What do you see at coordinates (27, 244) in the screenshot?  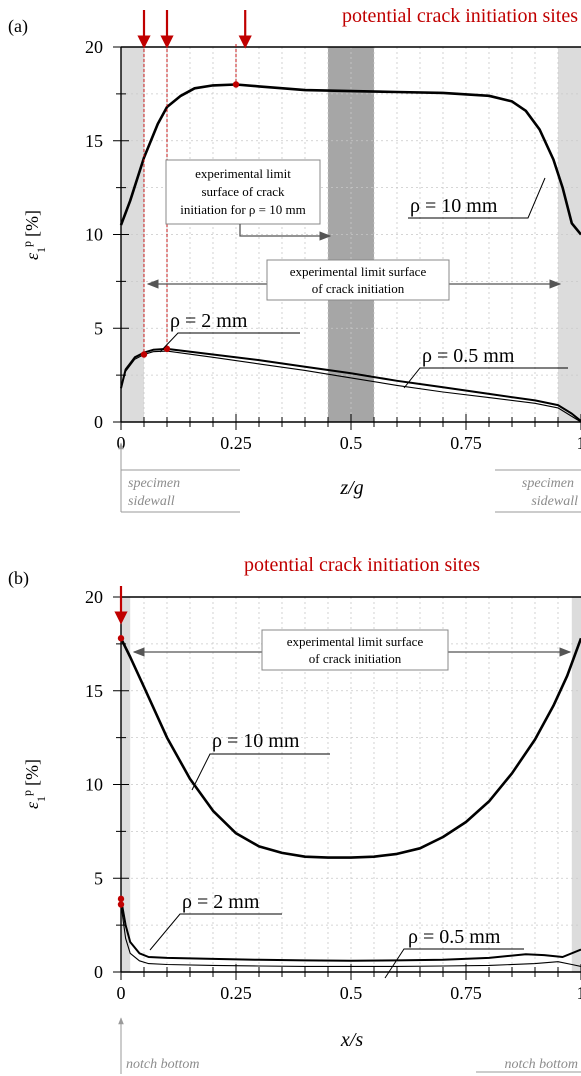 I see `panel-a-ylabel-sup: p` at bounding box center [27, 244].